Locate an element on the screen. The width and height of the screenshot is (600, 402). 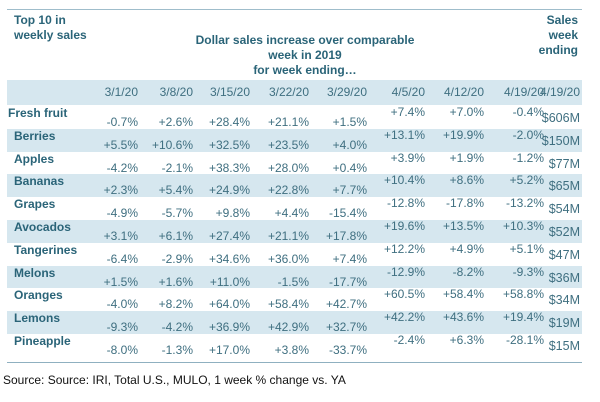
pct-change-cell: -2.0% is located at coordinates (528, 134).